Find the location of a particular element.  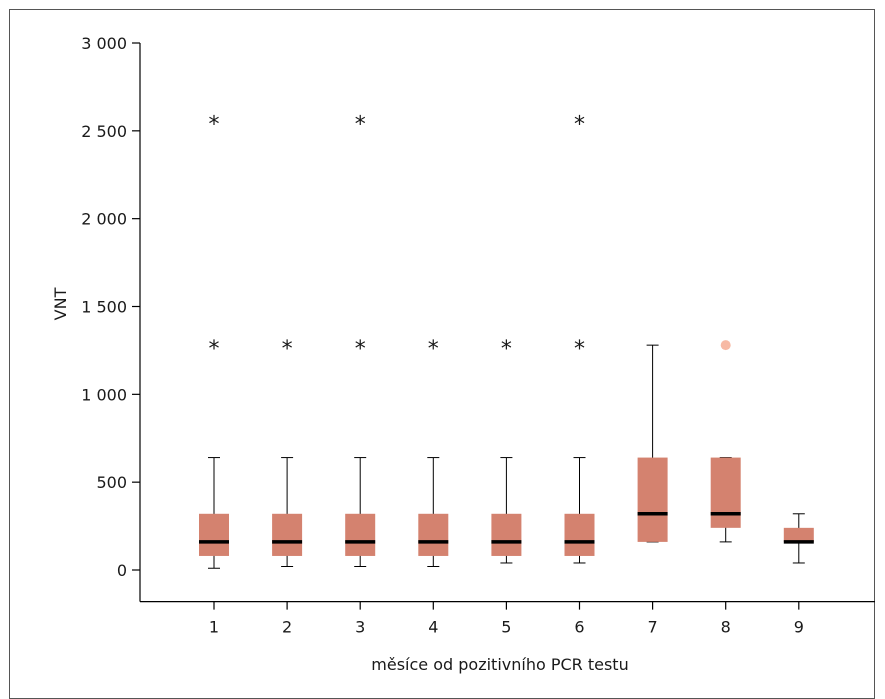

x-tick-label: 4 is located at coordinates (433, 627).